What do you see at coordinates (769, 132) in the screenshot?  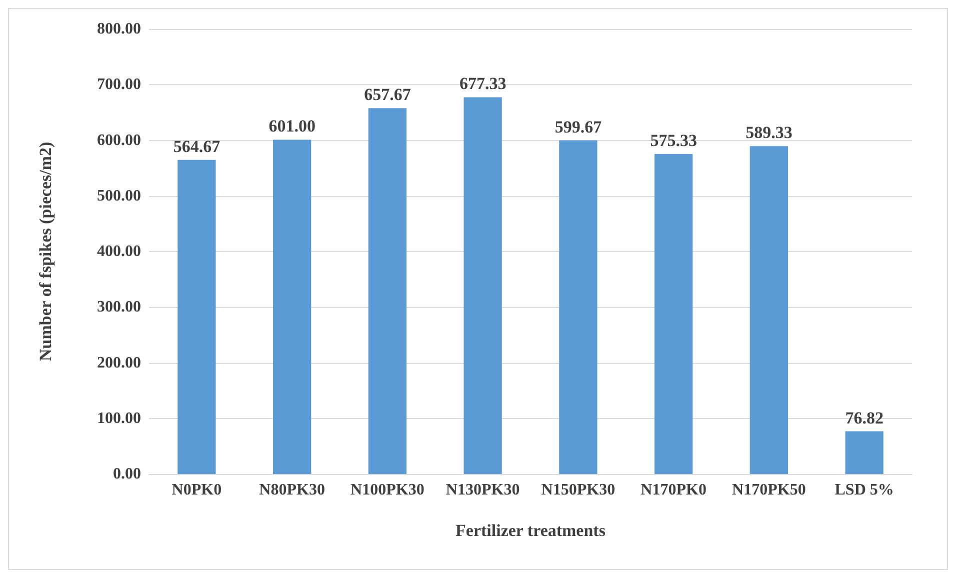 I see `data-label: 589.33` at bounding box center [769, 132].